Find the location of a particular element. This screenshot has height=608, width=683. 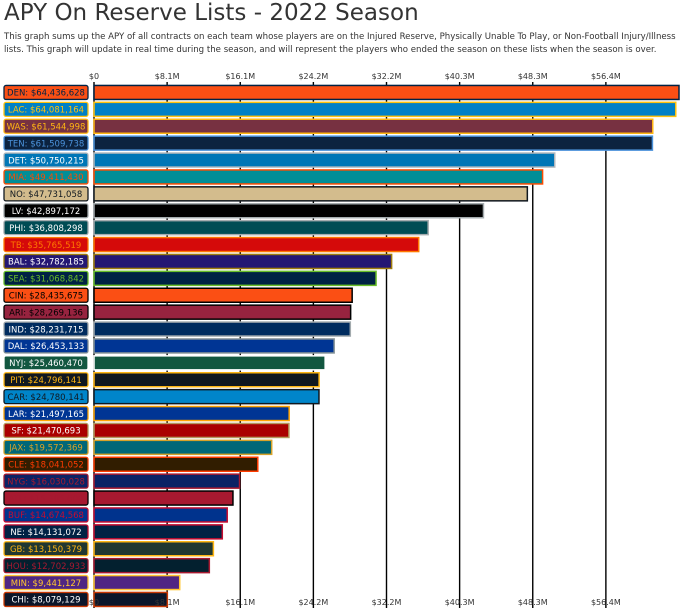

data-label-dal: DAL: $26,453,133 is located at coordinates (46, 347).